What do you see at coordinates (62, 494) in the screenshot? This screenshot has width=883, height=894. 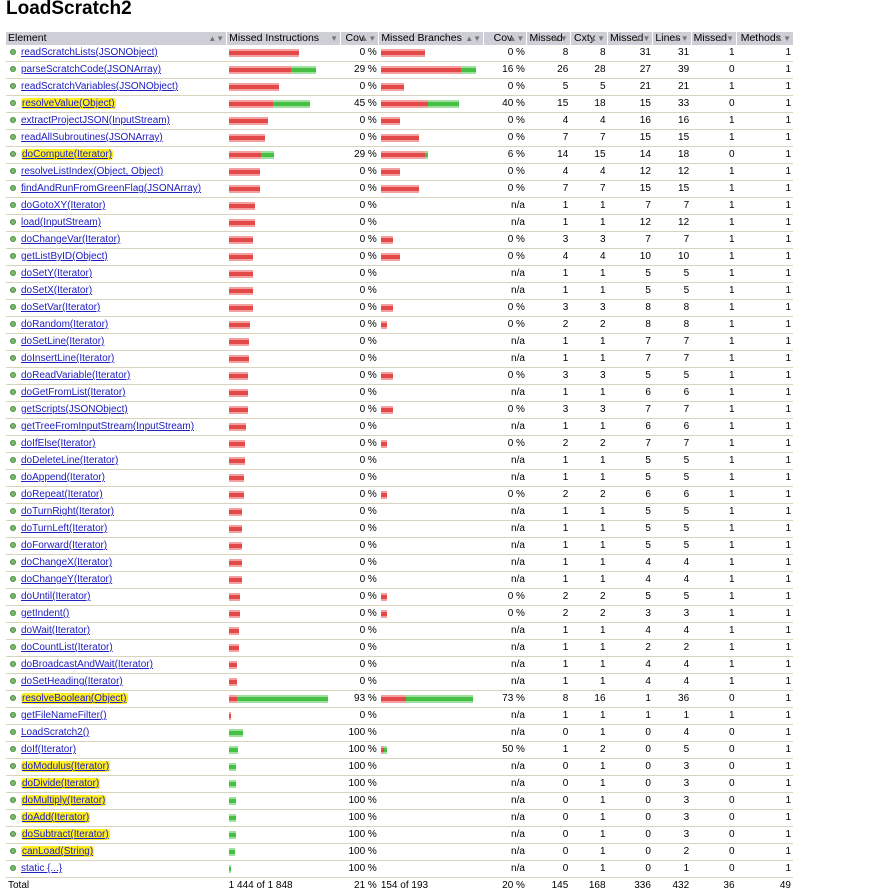 I see `method-link: doRepeat(Iterator)` at bounding box center [62, 494].